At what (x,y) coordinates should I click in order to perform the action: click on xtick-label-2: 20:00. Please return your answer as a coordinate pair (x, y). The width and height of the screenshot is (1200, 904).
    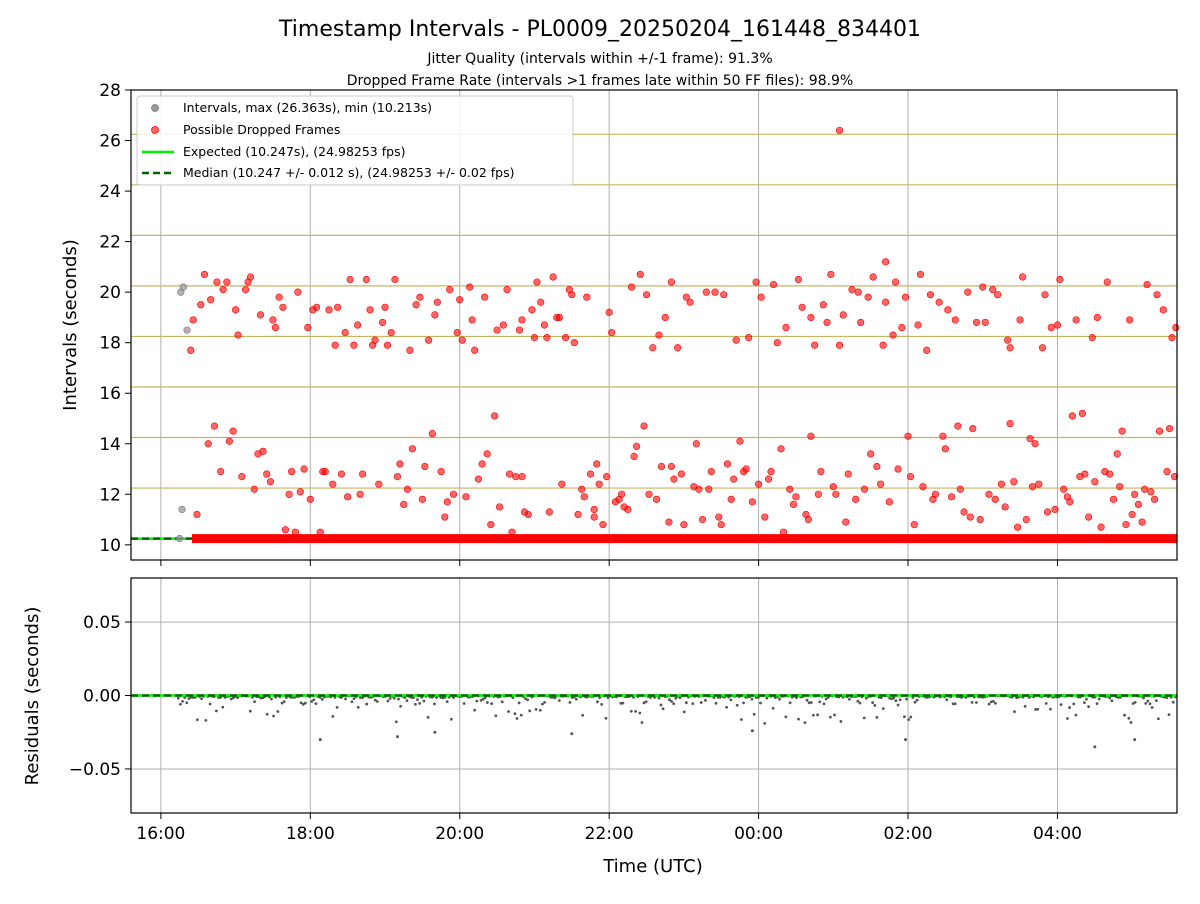
    Looking at the image, I should click on (459, 834).